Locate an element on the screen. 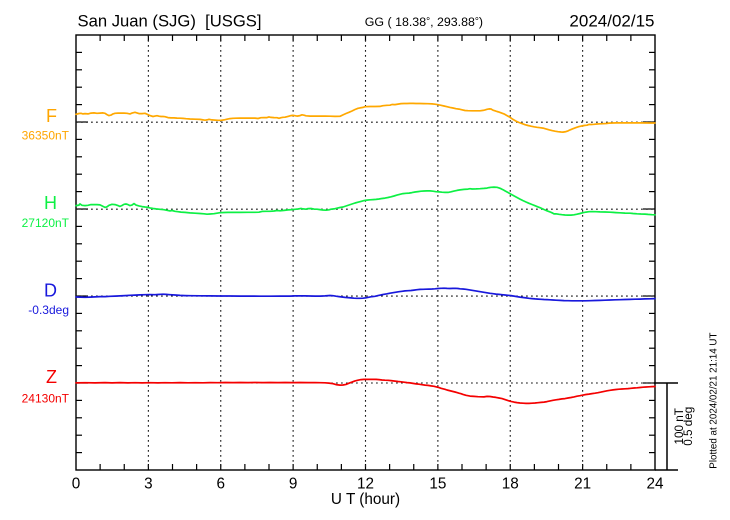 This screenshot has width=730, height=520. svg-text: 21 is located at coordinates (582, 483).